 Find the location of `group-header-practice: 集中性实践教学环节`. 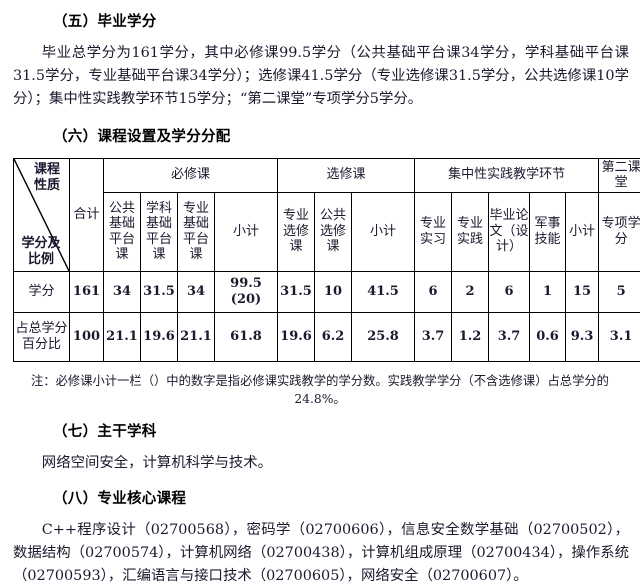

group-header-practice: 集中性实践教学环节 is located at coordinates (507, 175).